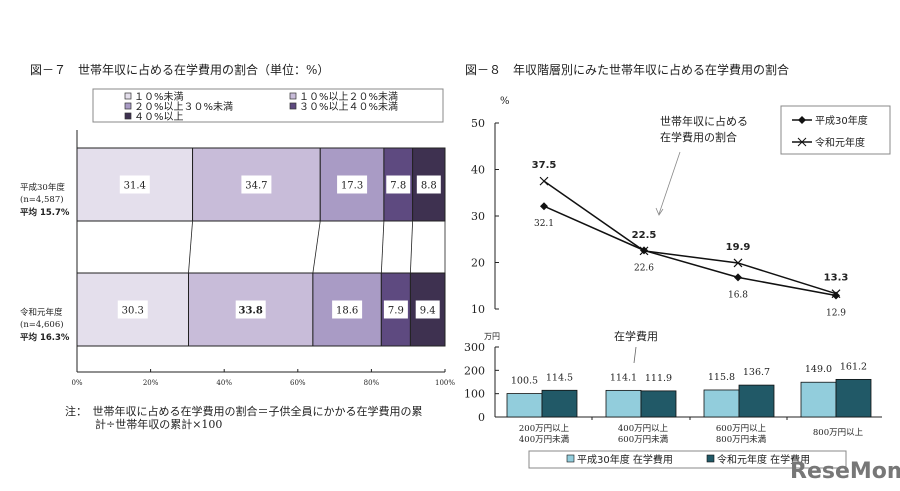  I want to click on fig7-note-line1: 注： 世帯年収に占める在学費用の割合＝子供全員にかかる在学費用の累, so click(244, 411).